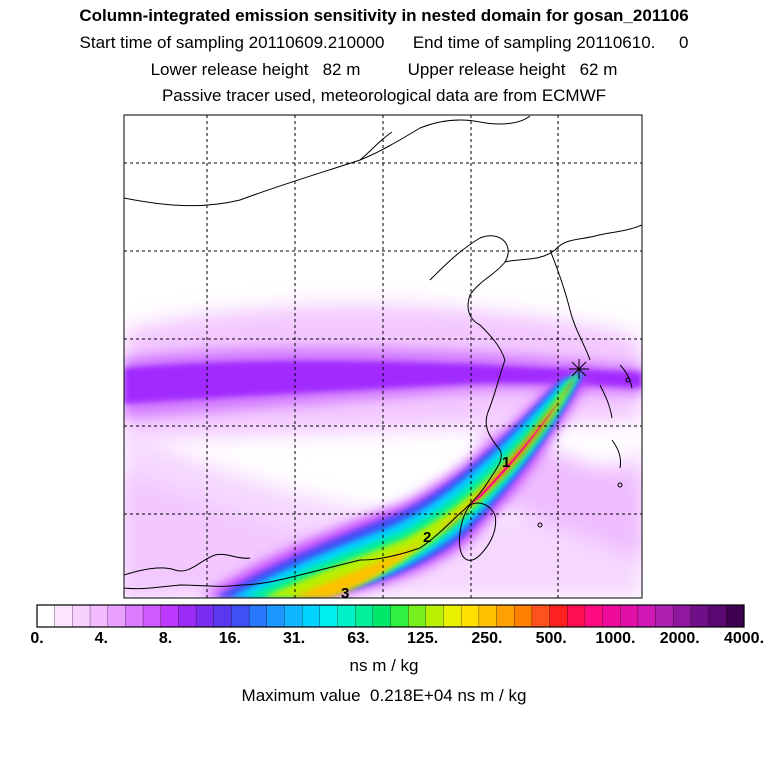 The width and height of the screenshot is (768, 768). Describe the element at coordinates (294, 638) in the screenshot. I see `colorbar-tick-label: 31.` at that location.